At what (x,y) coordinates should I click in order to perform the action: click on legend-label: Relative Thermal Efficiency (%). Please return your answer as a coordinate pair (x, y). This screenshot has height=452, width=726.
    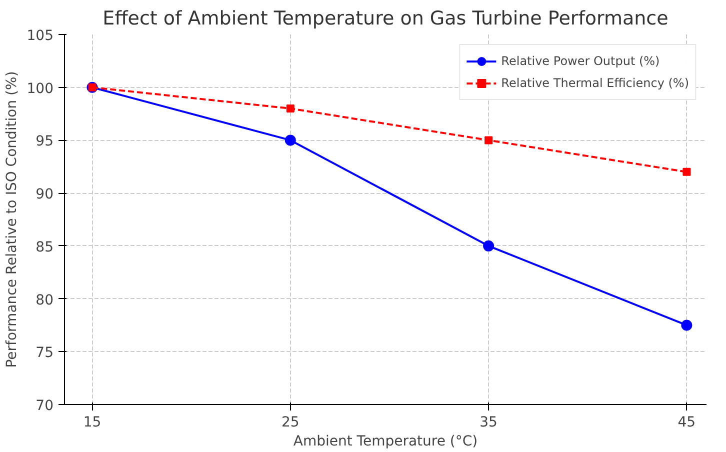
    Looking at the image, I should click on (595, 83).